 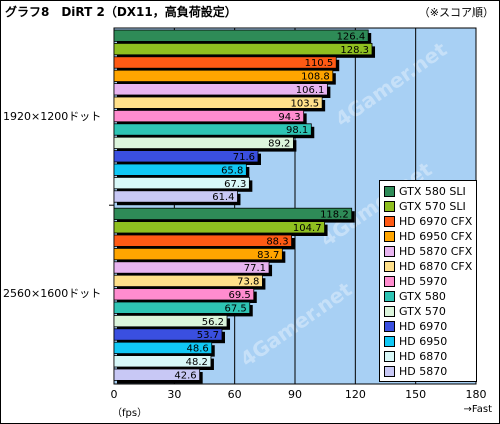 What do you see at coordinates (456, 12) in the screenshot?
I see `sort-note: （※スコア順）` at bounding box center [456, 12].